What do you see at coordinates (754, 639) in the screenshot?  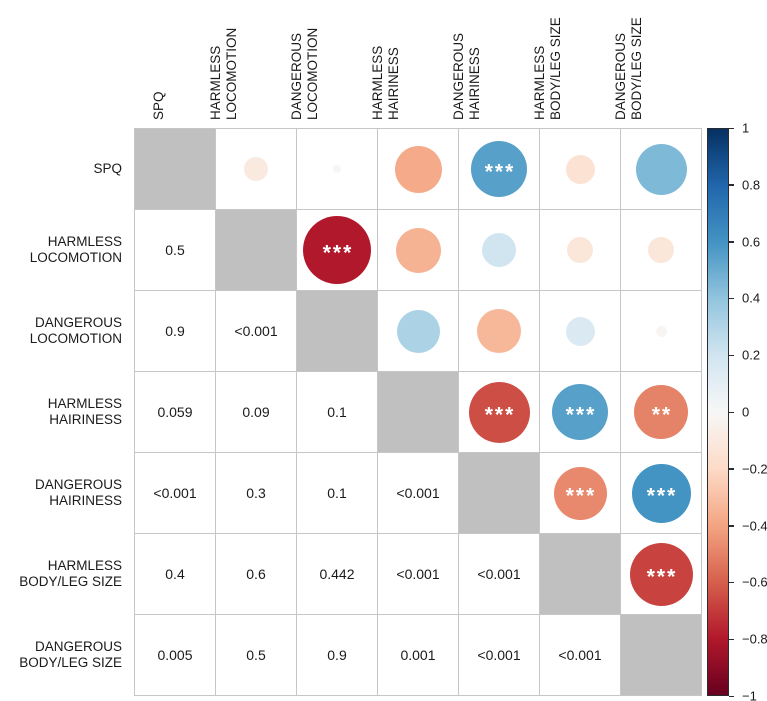 I see `colorbar-tick-label: −0.8` at bounding box center [754, 639].